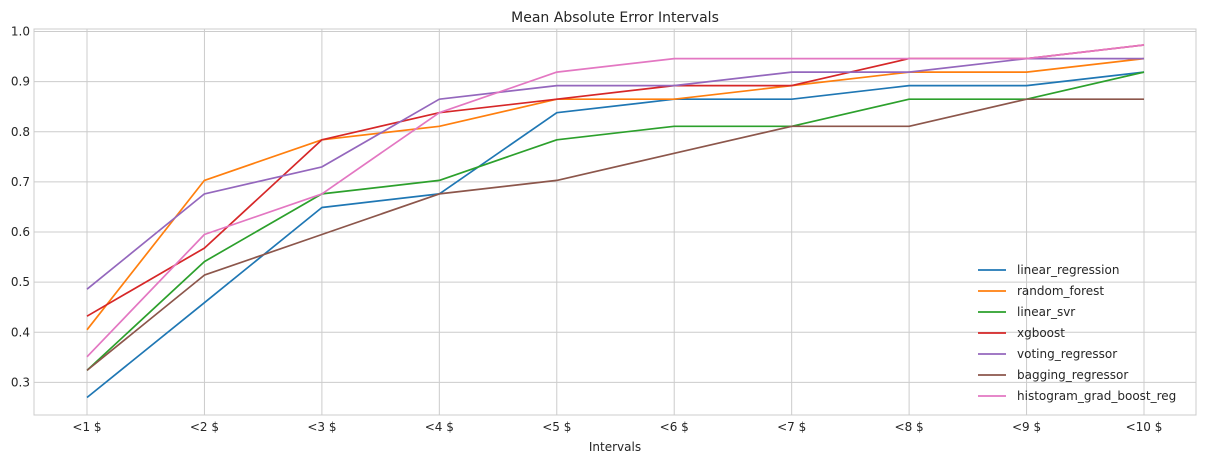 The width and height of the screenshot is (1206, 463). What do you see at coordinates (791, 427) in the screenshot?
I see `x-tick-label: <7 $` at bounding box center [791, 427].